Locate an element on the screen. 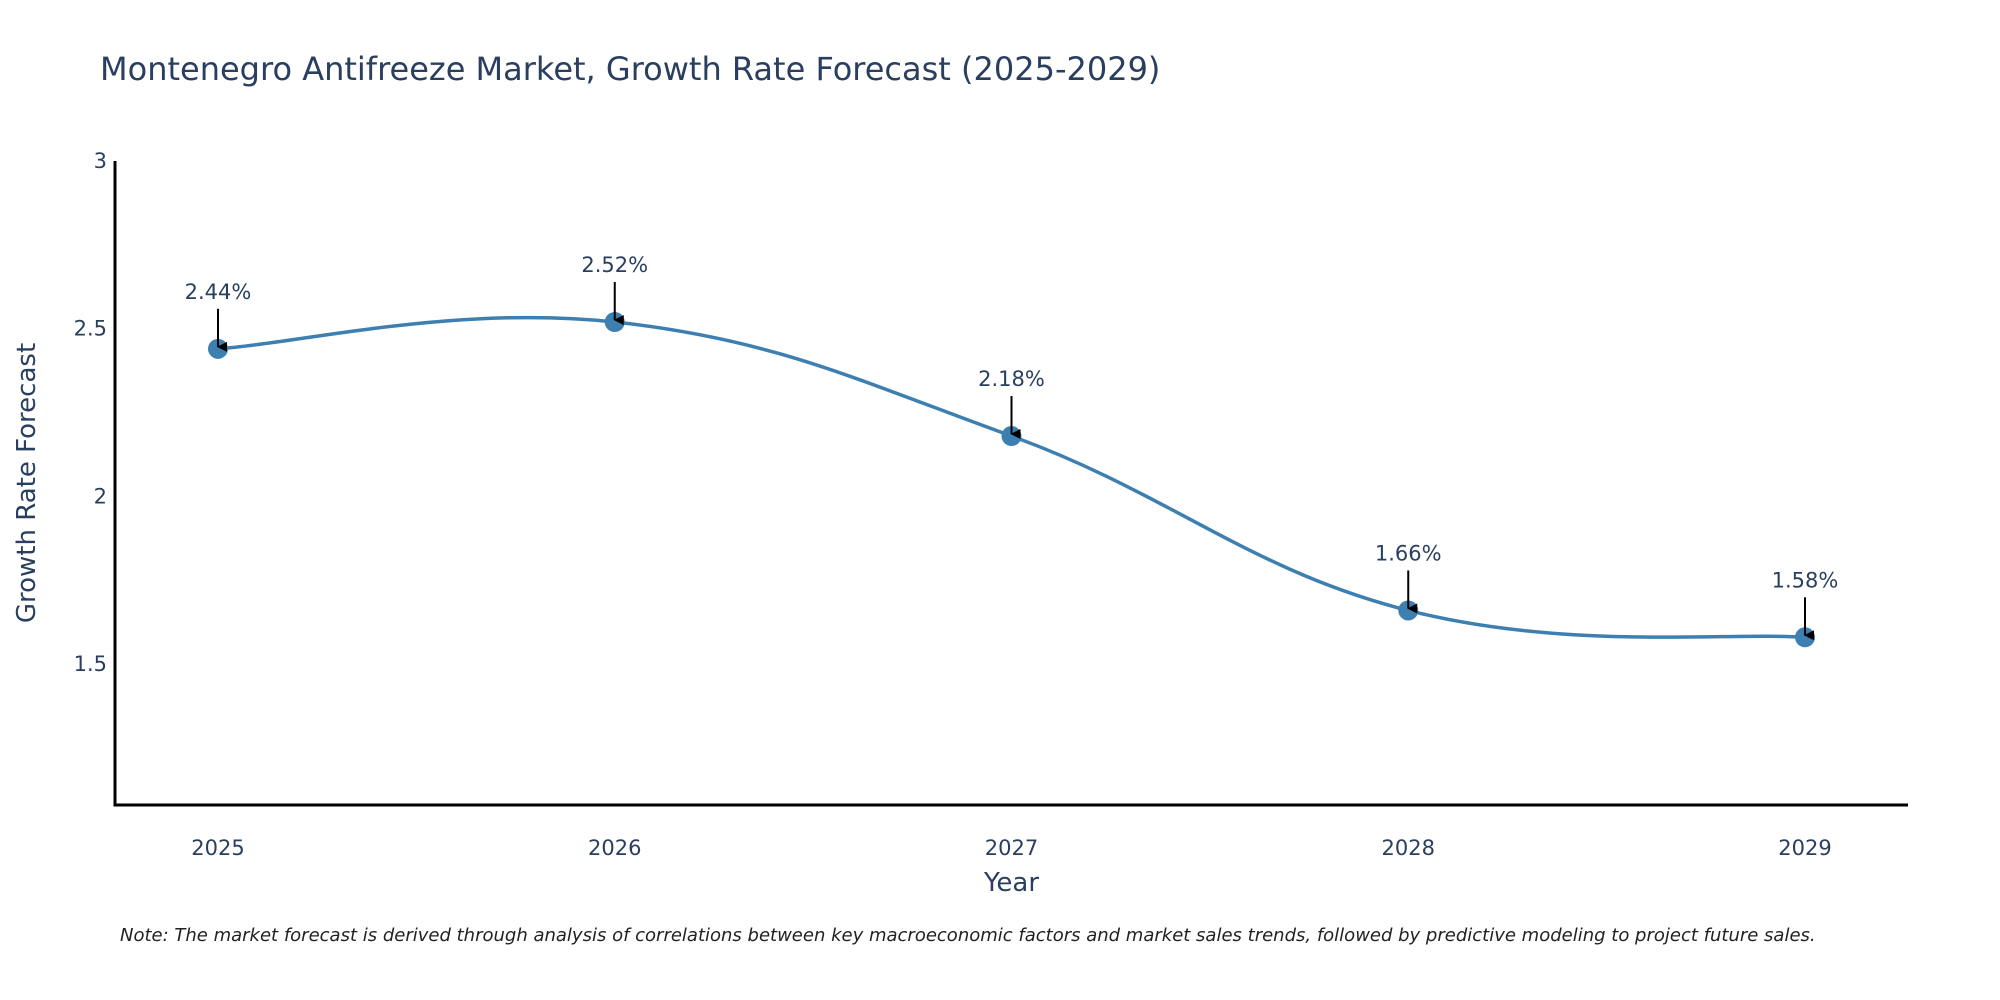 This screenshot has height=1000, width=2000. y-tick-label: 2 is located at coordinates (100, 496).